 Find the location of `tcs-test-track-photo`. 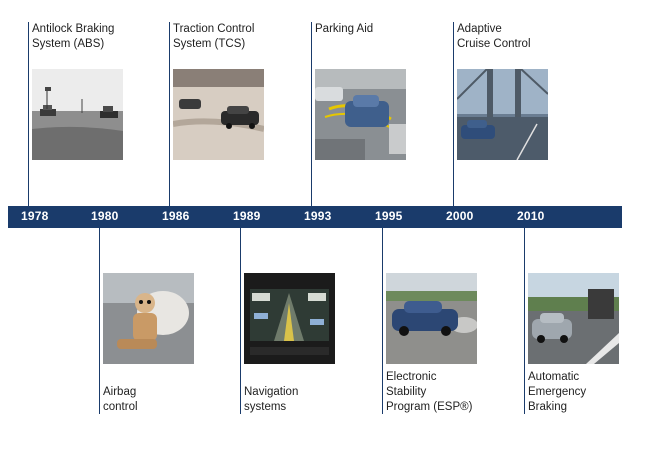

tcs-test-track-photo is located at coordinates (218, 114).